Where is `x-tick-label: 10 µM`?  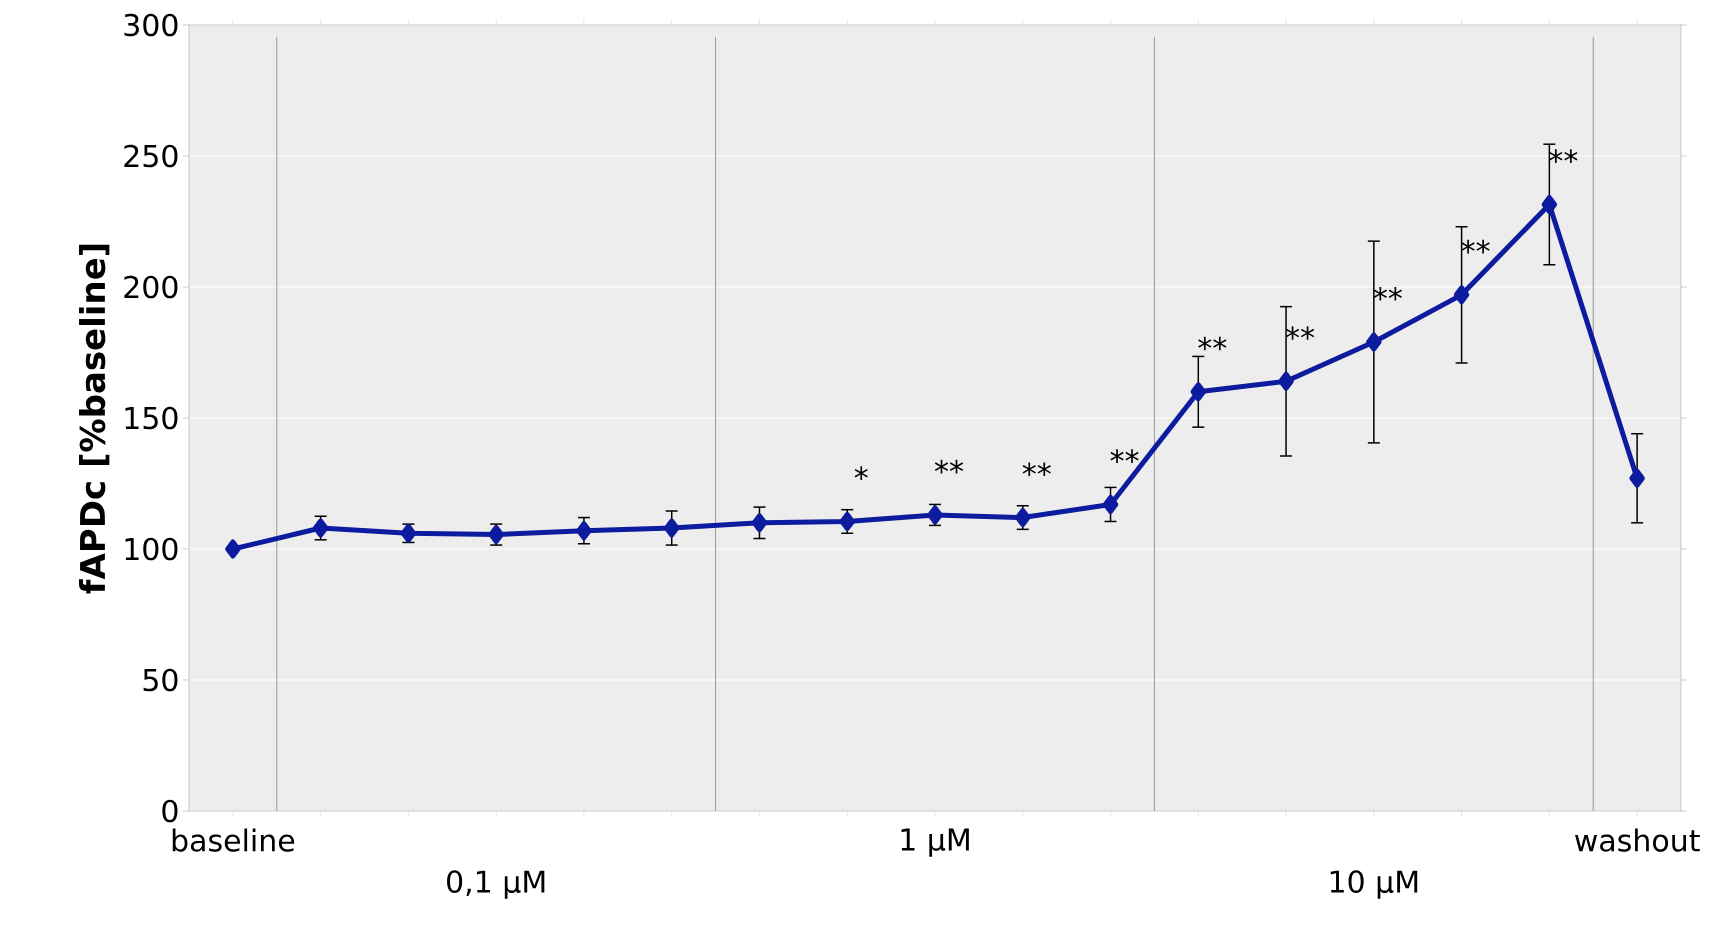
x-tick-label: 10 µM is located at coordinates (1374, 884).